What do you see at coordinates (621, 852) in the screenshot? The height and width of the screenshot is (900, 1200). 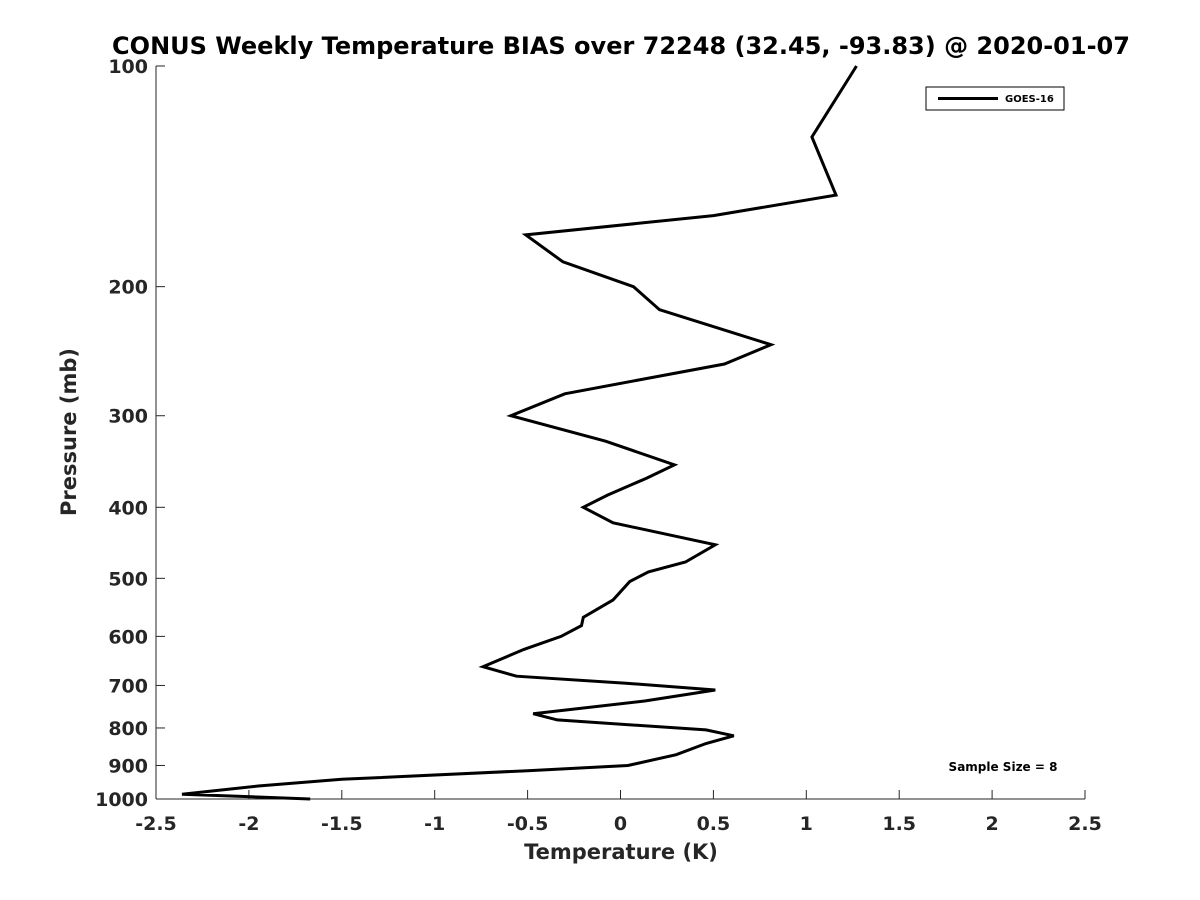 I see `x-axis-label: Temperature (K)` at bounding box center [621, 852].